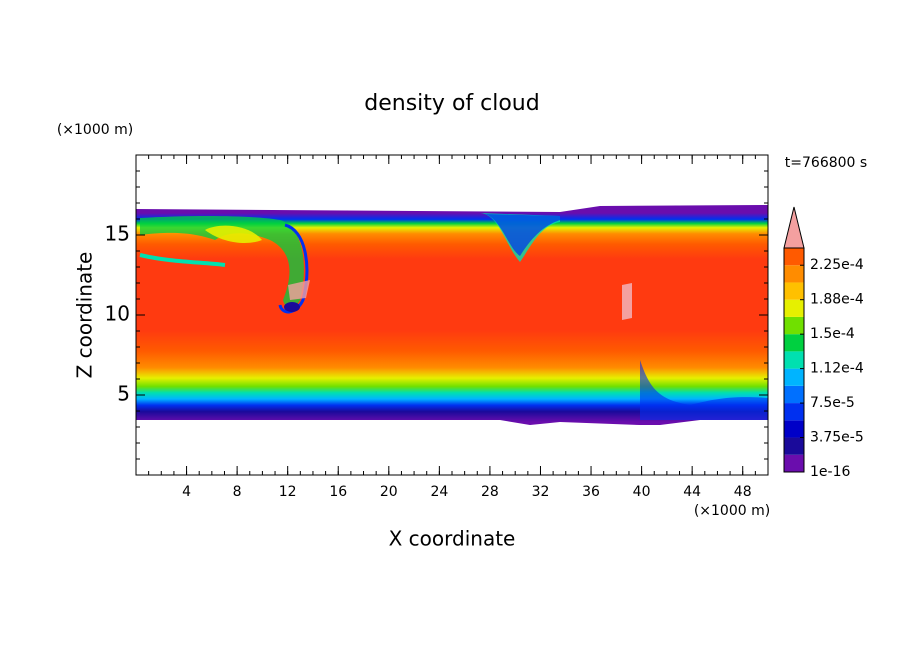 The image size is (904, 654). Describe the element at coordinates (85, 315) in the screenshot. I see `y-axis-label: Z coordinate` at that location.